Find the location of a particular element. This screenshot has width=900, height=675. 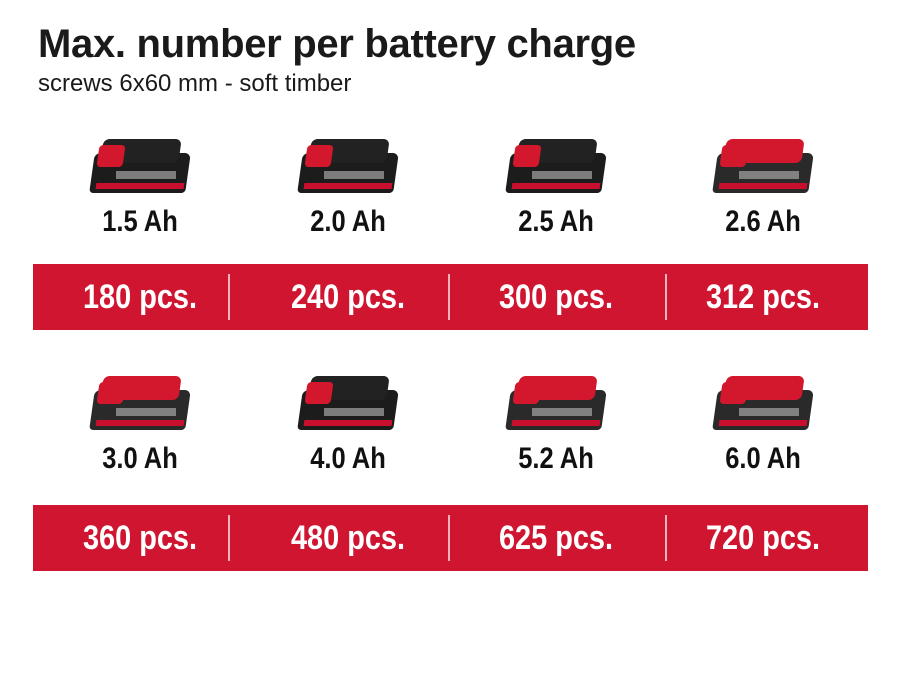

screw-count: 720 pcs. is located at coordinates (763, 538).